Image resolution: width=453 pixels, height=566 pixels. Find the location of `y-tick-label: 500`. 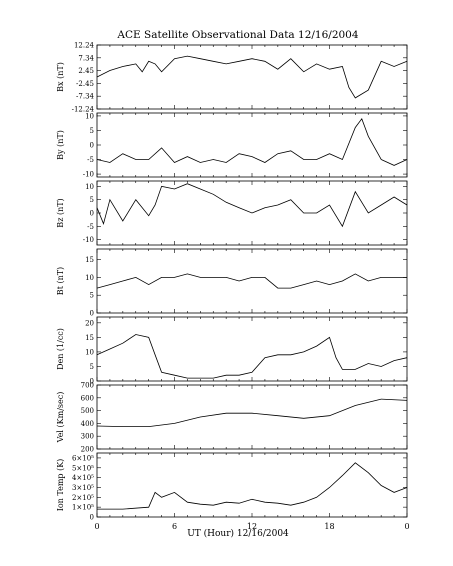

y-tick-label: 500 is located at coordinates (87, 411).